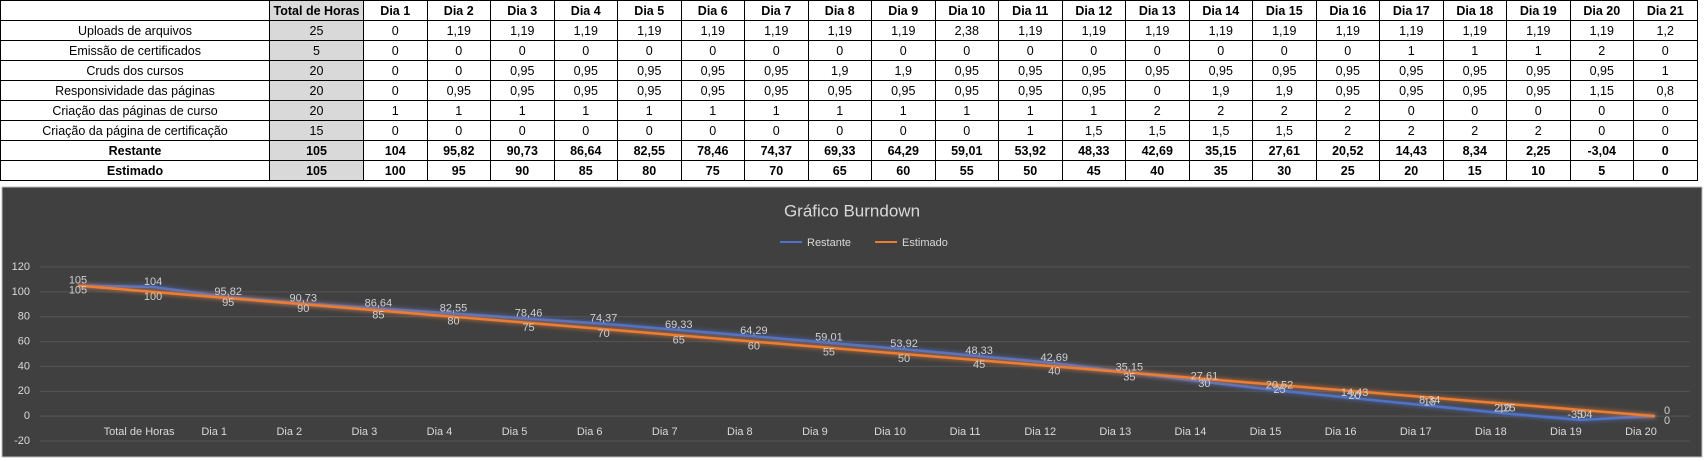  Describe the element at coordinates (979, 351) in the screenshot. I see `data-label: 48,33` at that location.